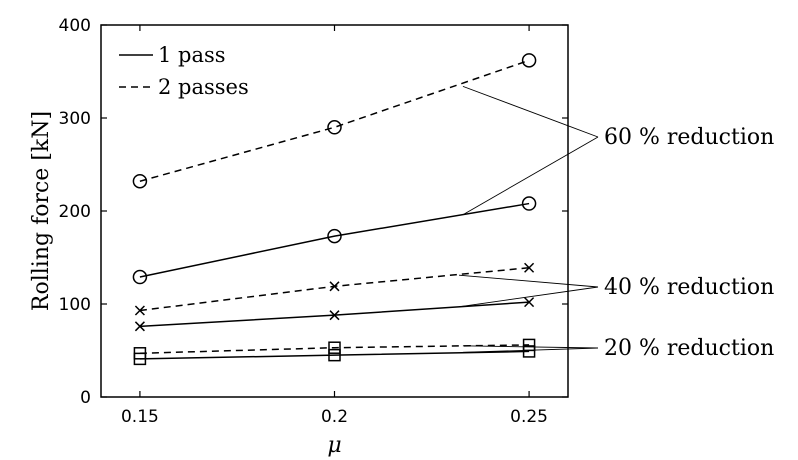 This screenshot has height=460, width=798. I want to click on y-axis-title: Rolling force [kN], so click(41, 211).